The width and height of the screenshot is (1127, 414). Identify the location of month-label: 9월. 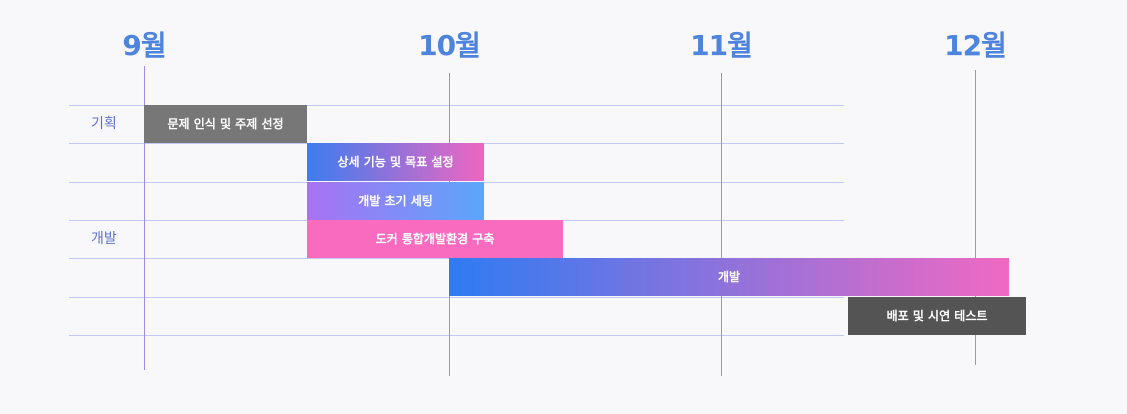
(144, 45).